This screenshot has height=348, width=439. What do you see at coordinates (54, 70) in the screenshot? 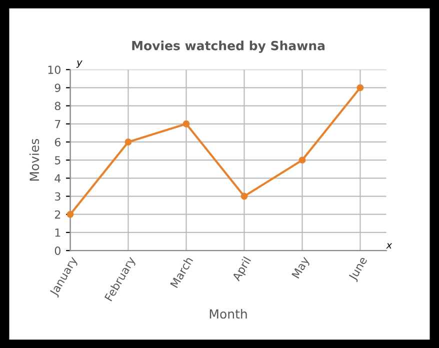
I see `y-tick-label: 10` at bounding box center [54, 70].